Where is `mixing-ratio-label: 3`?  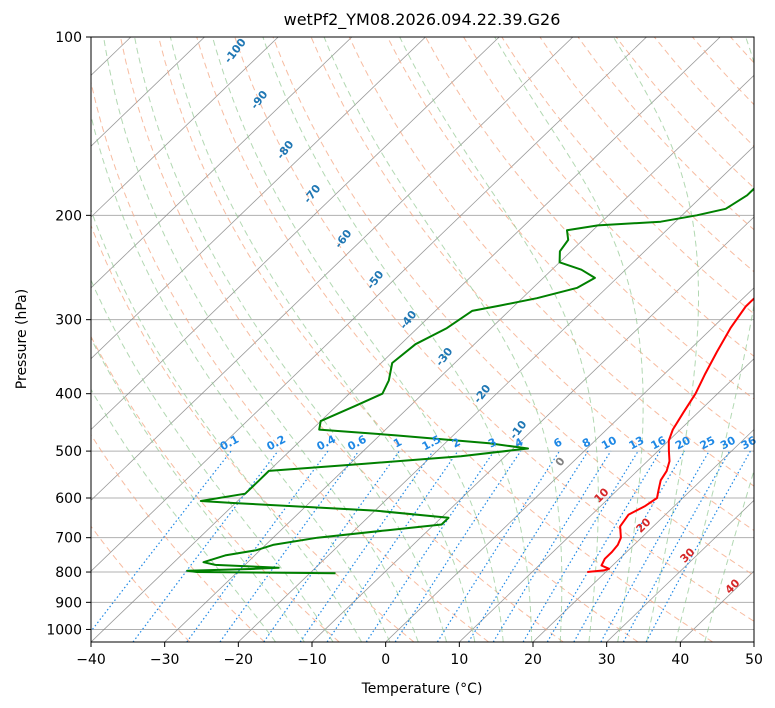 mixing-ratio-label: 3 is located at coordinates (492, 442).